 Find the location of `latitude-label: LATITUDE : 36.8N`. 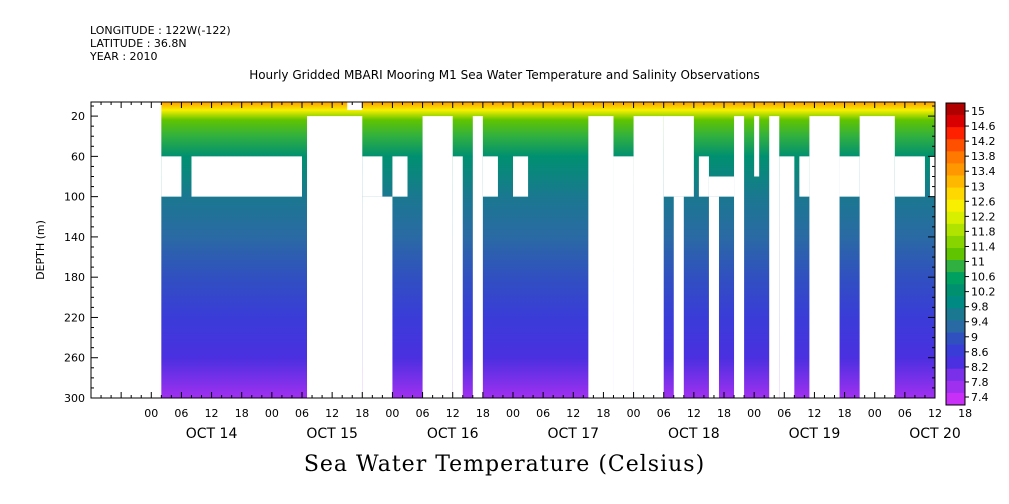

latitude-label: LATITUDE : 36.8N is located at coordinates (138, 43).